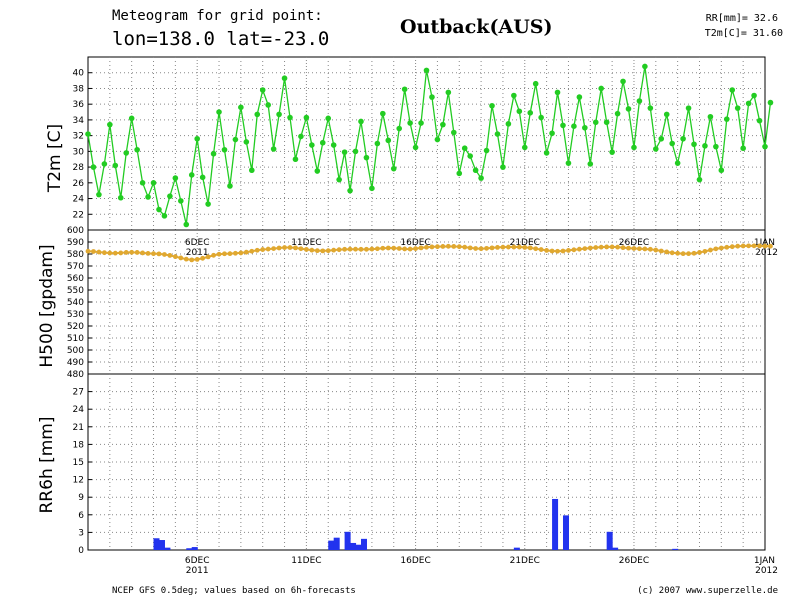 The width and height of the screenshot is (800, 600). What do you see at coordinates (75, 351) in the screenshot?
I see `y-tick-label: 500` at bounding box center [75, 351].